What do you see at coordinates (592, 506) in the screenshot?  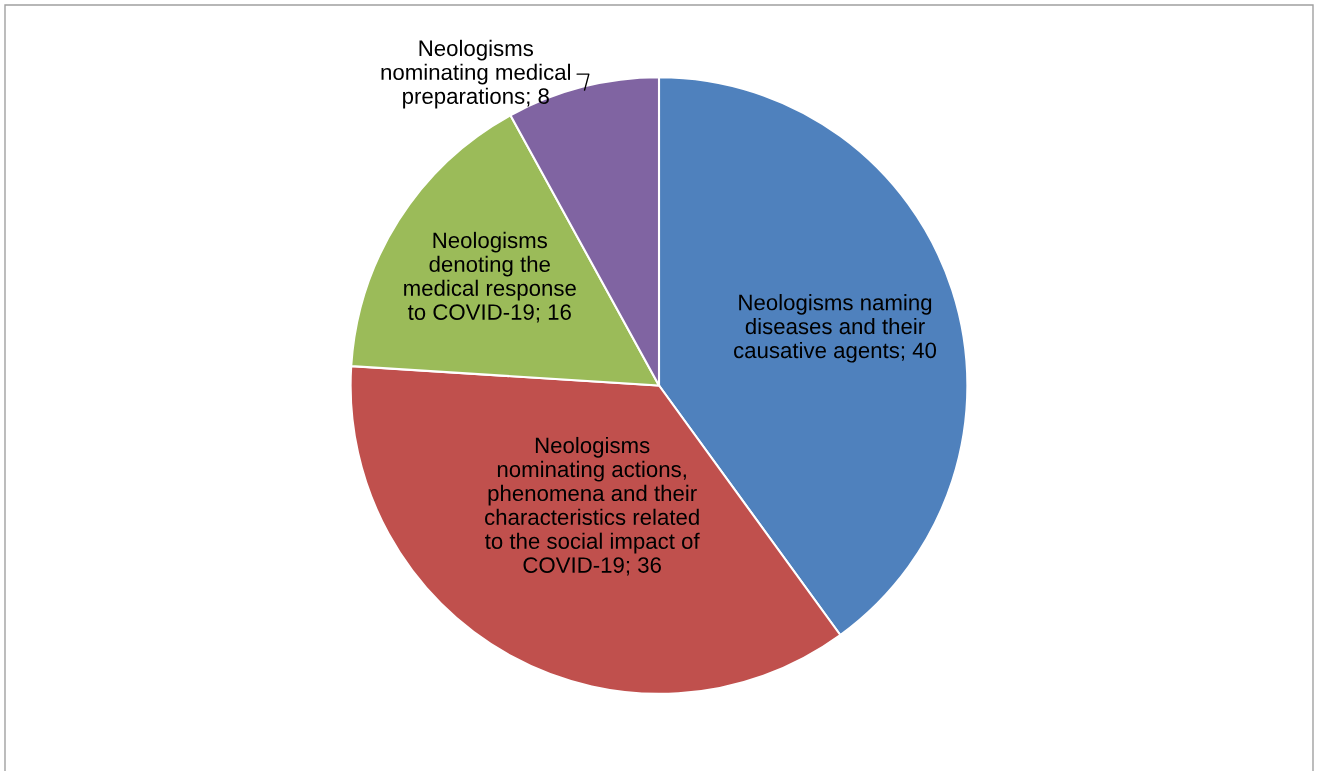 I see `slice-label: Neologisms nominating actions, phenomena and their characteristics related to the social impact of COVID-19; 36` at bounding box center [592, 506].